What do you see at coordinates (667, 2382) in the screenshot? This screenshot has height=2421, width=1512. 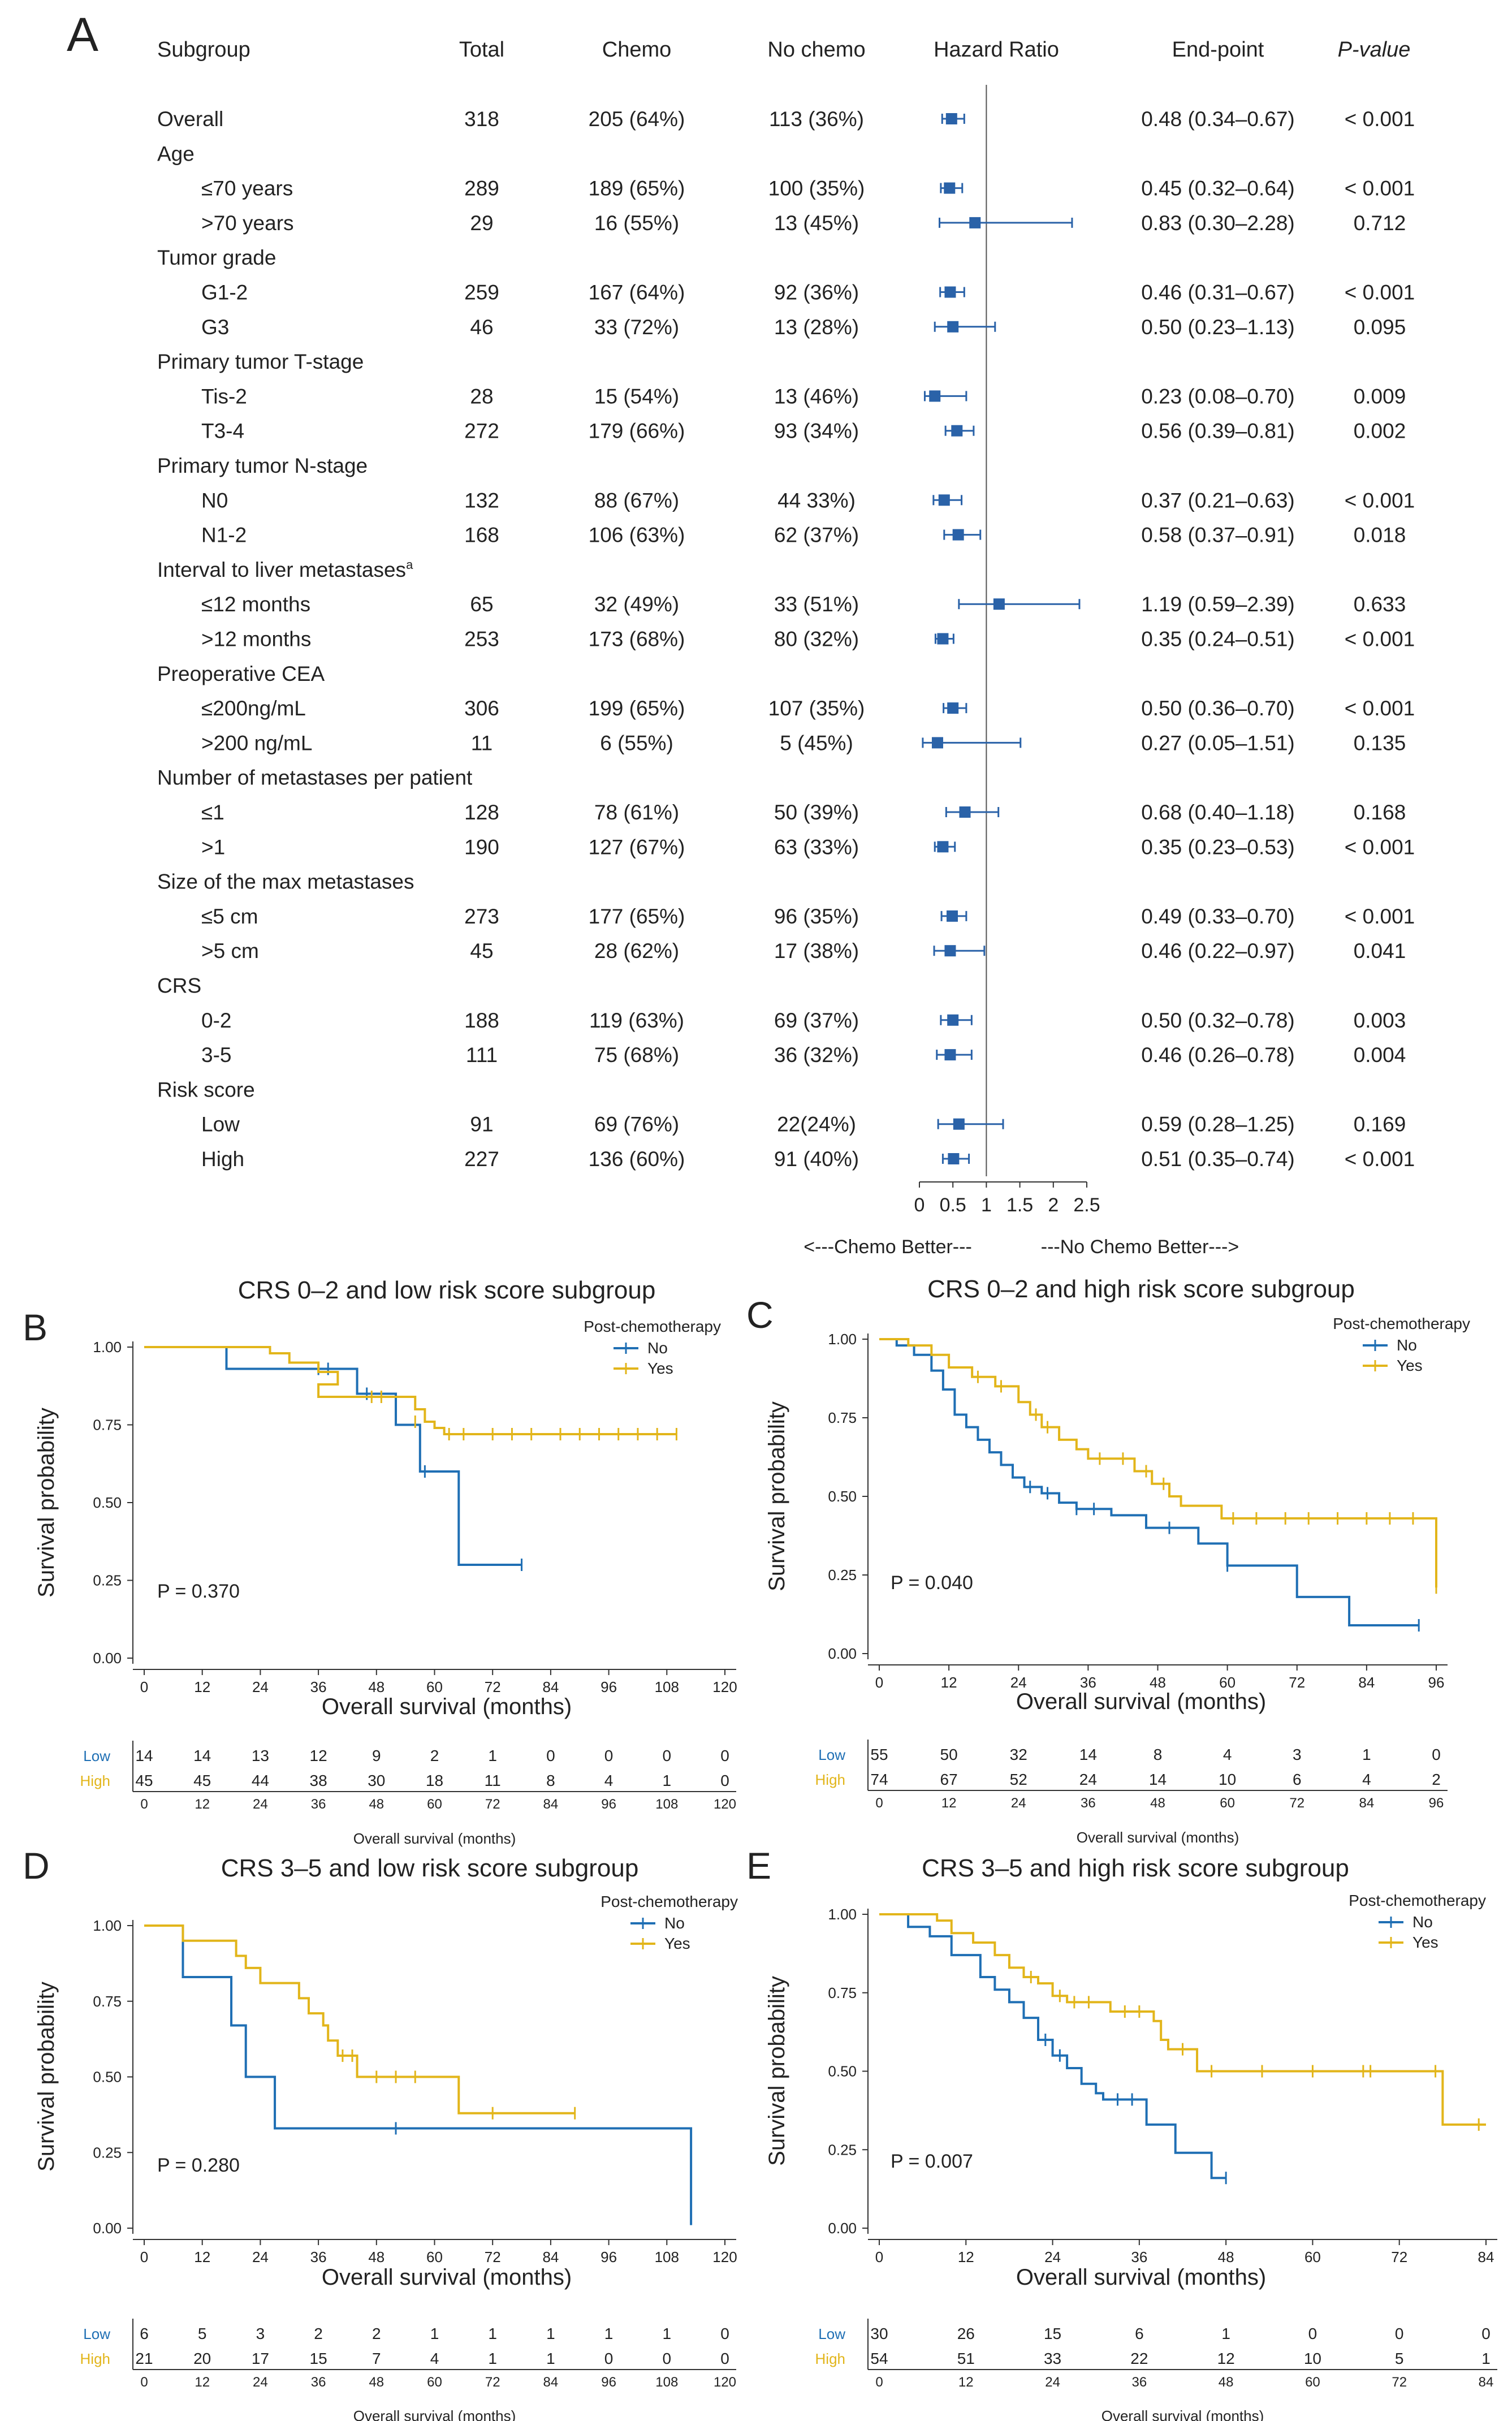 I see `risk-x-tick-label: 108` at bounding box center [667, 2382].